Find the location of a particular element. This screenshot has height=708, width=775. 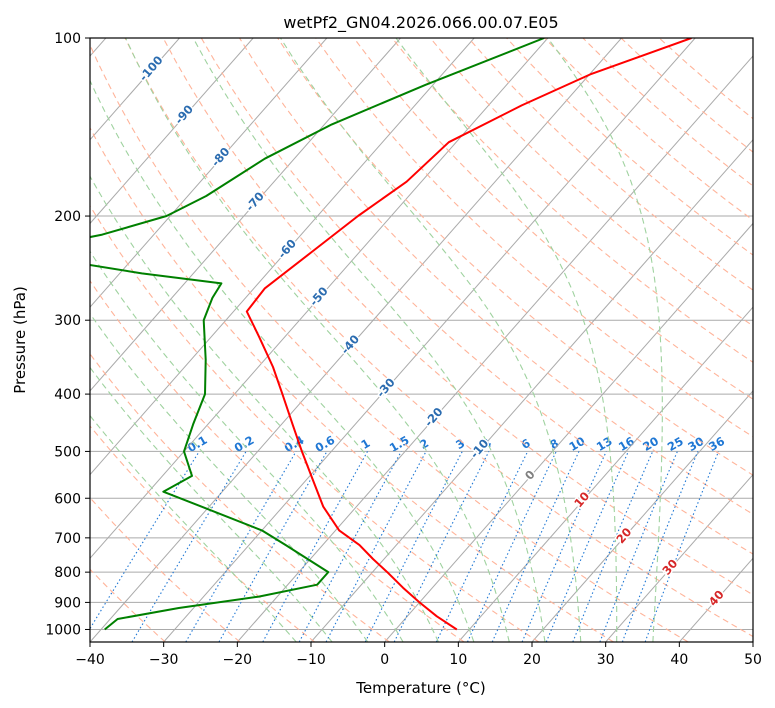

y-tick-label: 700 is located at coordinates (67, 539).